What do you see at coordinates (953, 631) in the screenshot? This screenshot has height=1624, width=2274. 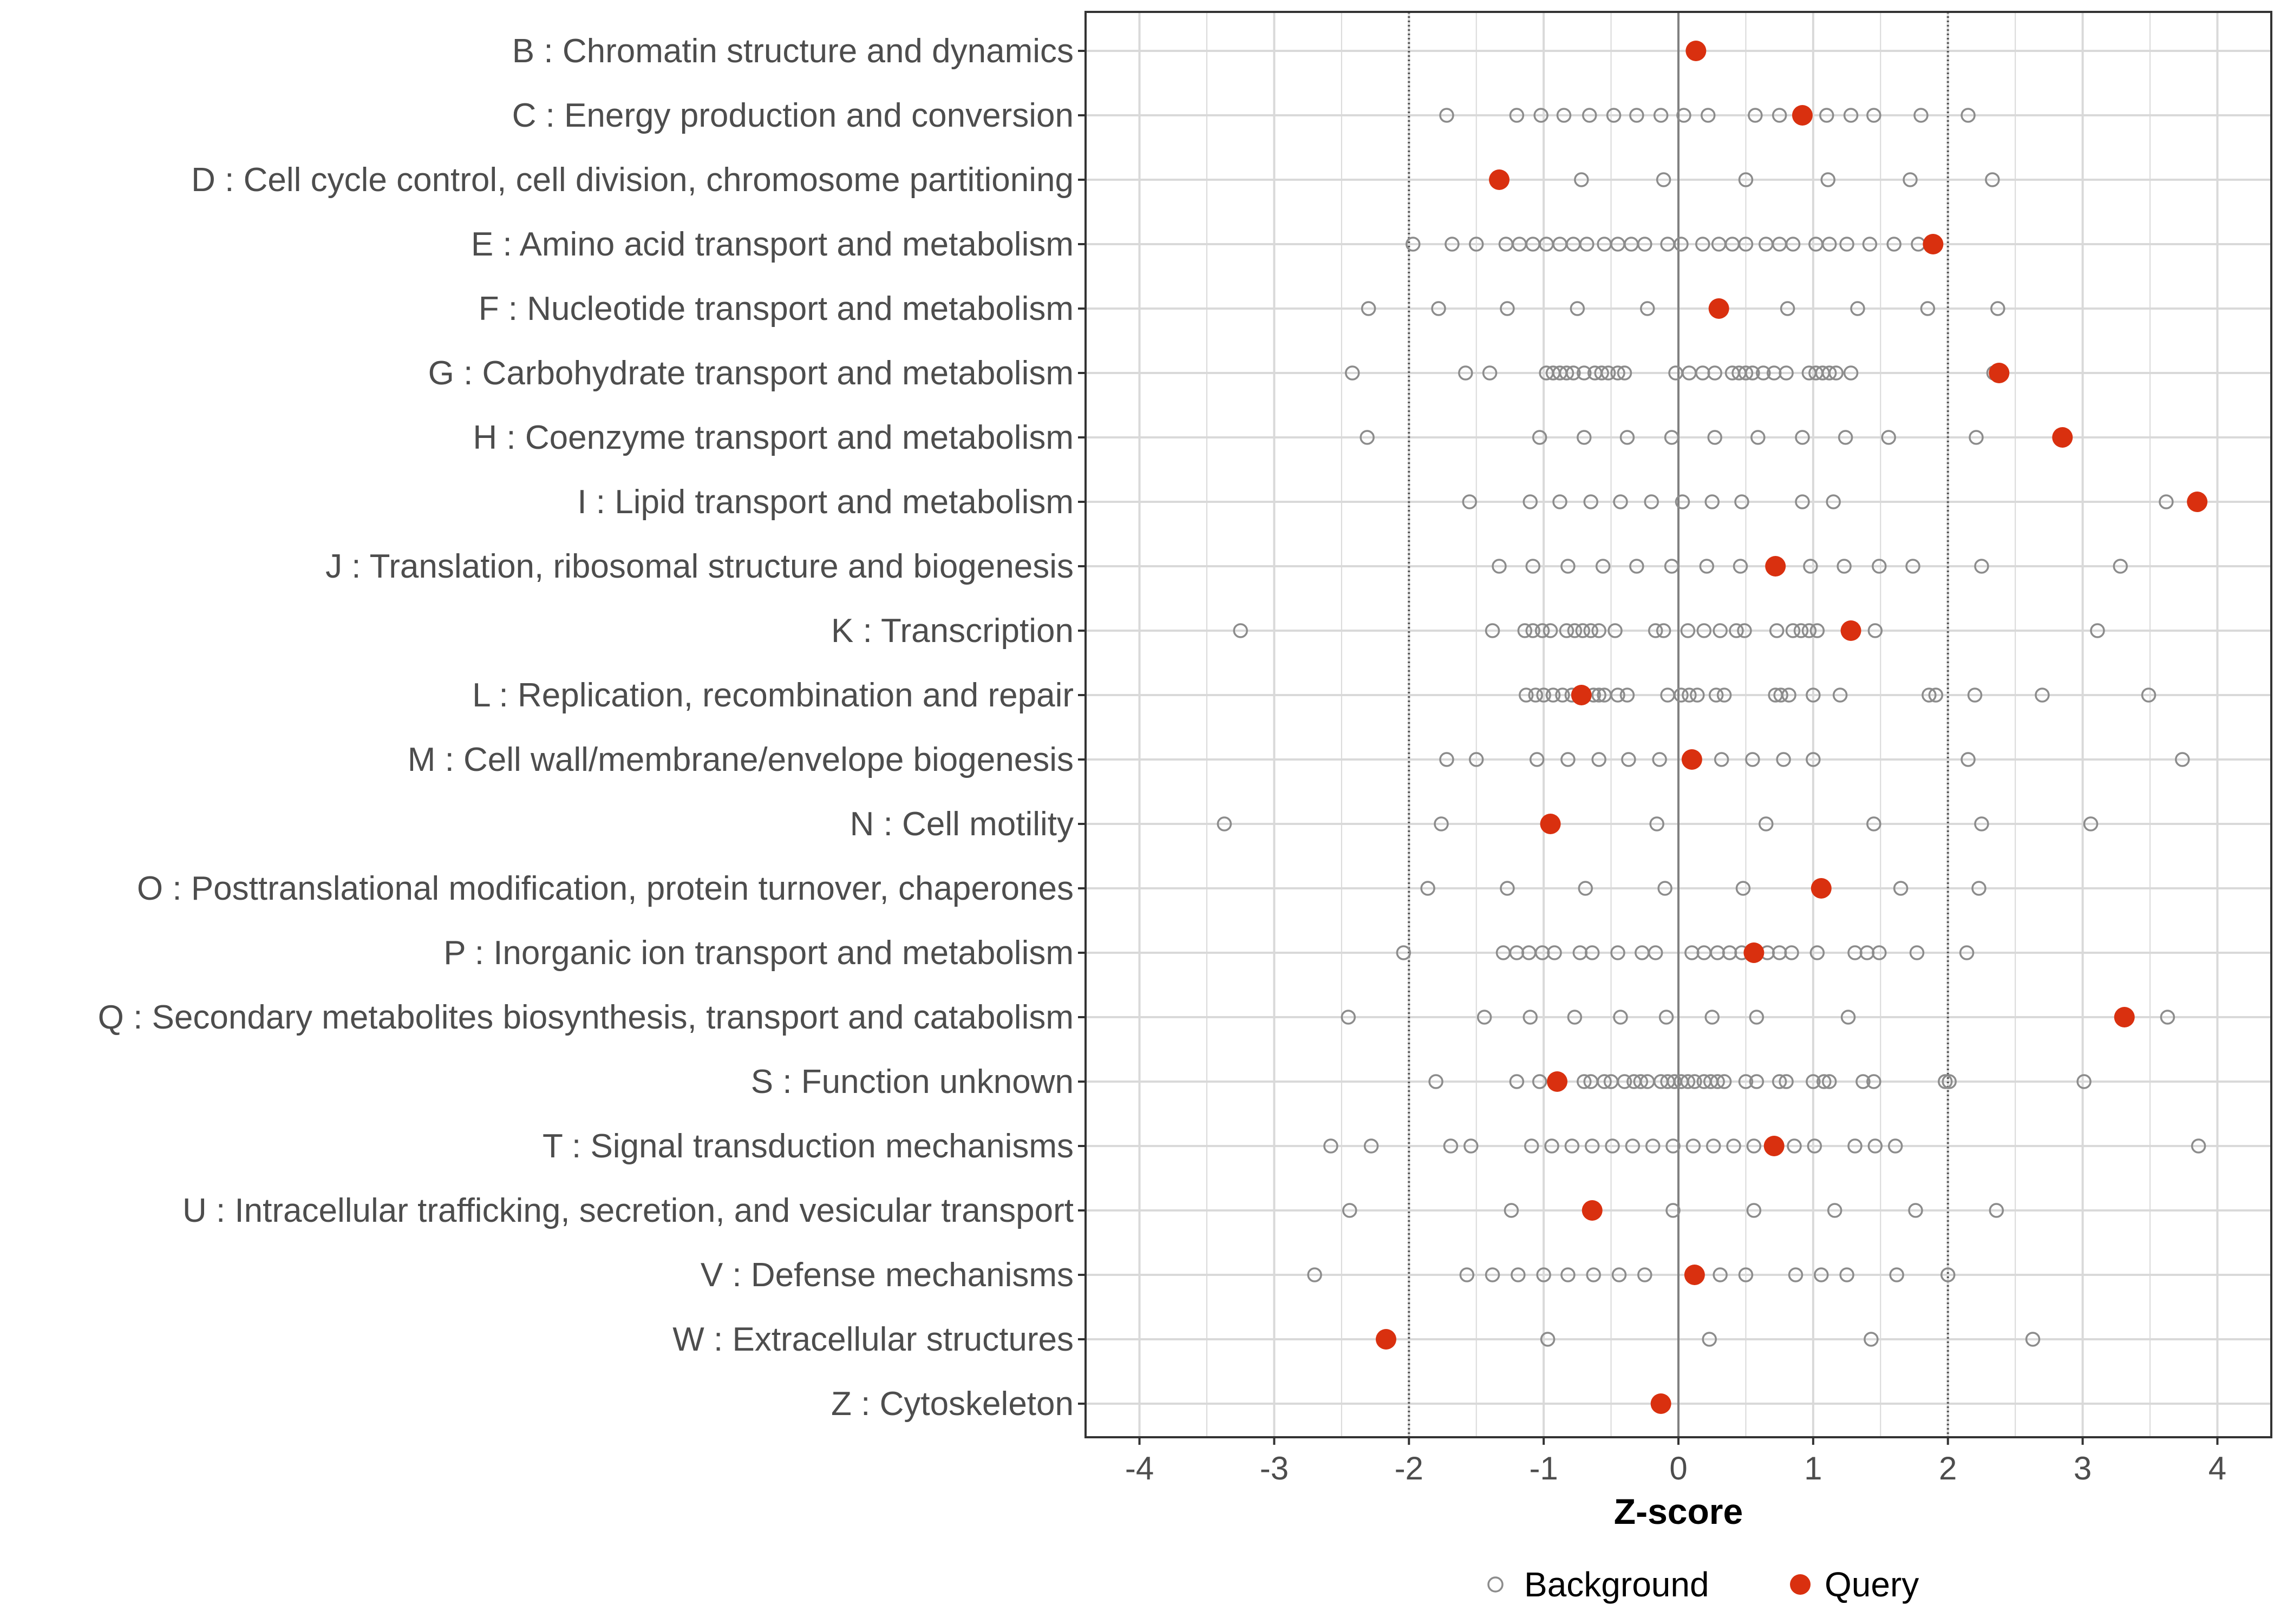 I see `category-label: K : Transcription` at bounding box center [953, 631].